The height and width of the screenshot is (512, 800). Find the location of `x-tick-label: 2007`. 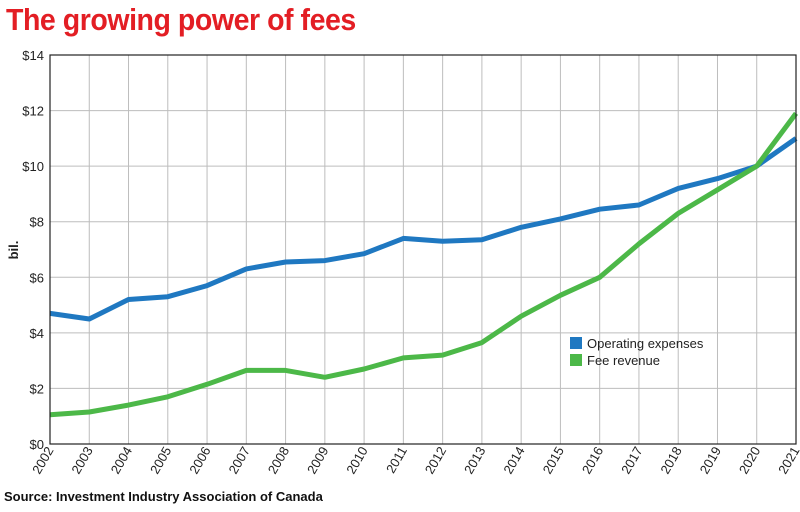

x-tick-label: 2007 is located at coordinates (238, 460).